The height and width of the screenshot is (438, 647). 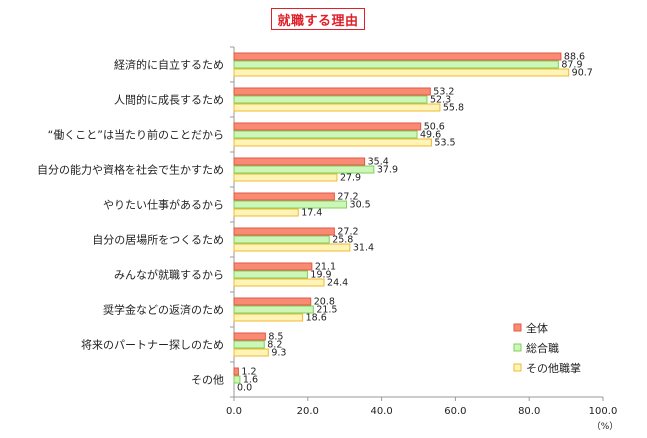 I want to click on category-label: やりたい仕事があるから, so click(x=163, y=205).